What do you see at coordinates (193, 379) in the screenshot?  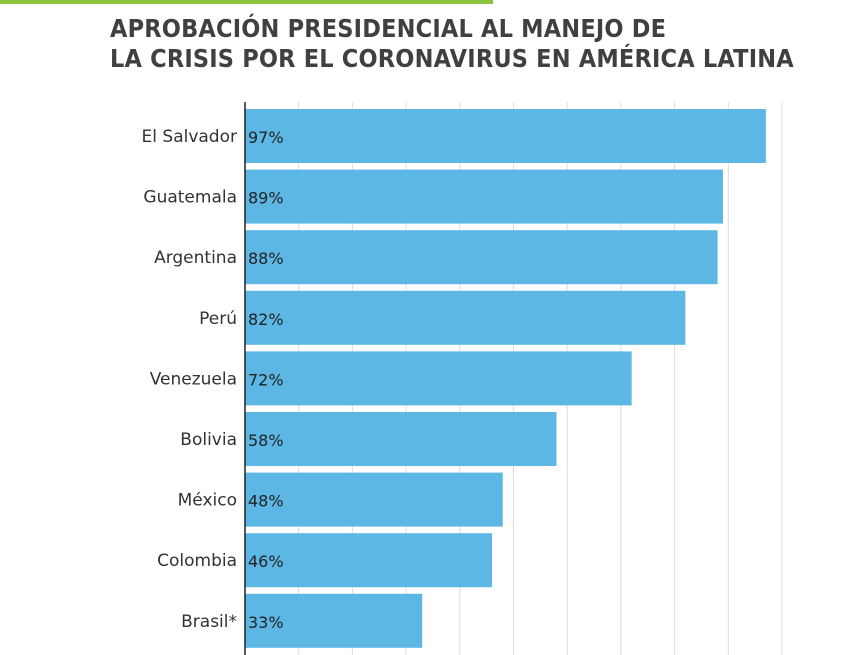 I see `category-label: Venezuela` at bounding box center [193, 379].